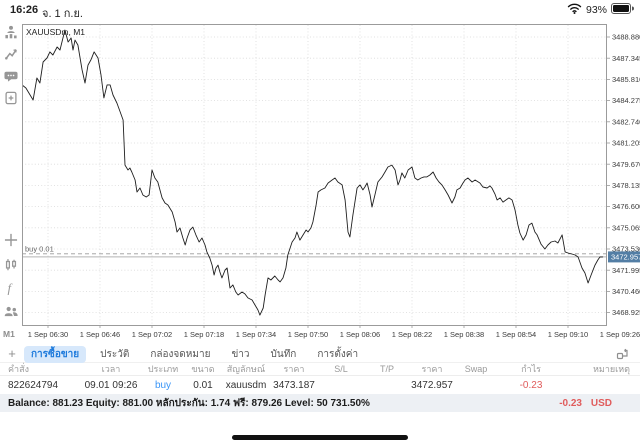  I want to click on current-price-box, so click(624, 257).